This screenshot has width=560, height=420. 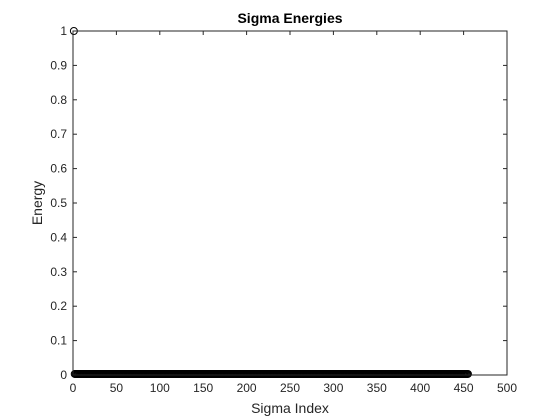 What do you see at coordinates (58, 272) in the screenshot?
I see `y-tick-label: 0.3` at bounding box center [58, 272].